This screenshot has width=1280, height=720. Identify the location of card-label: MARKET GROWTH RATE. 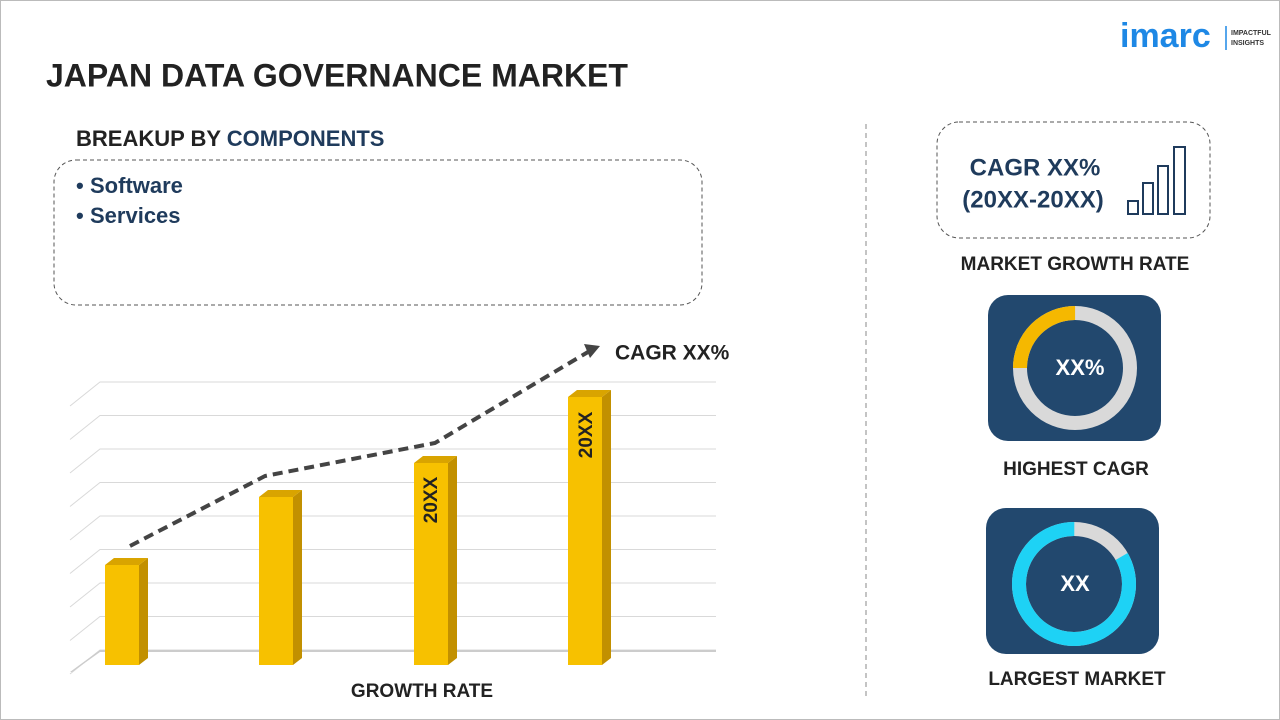
(1075, 264).